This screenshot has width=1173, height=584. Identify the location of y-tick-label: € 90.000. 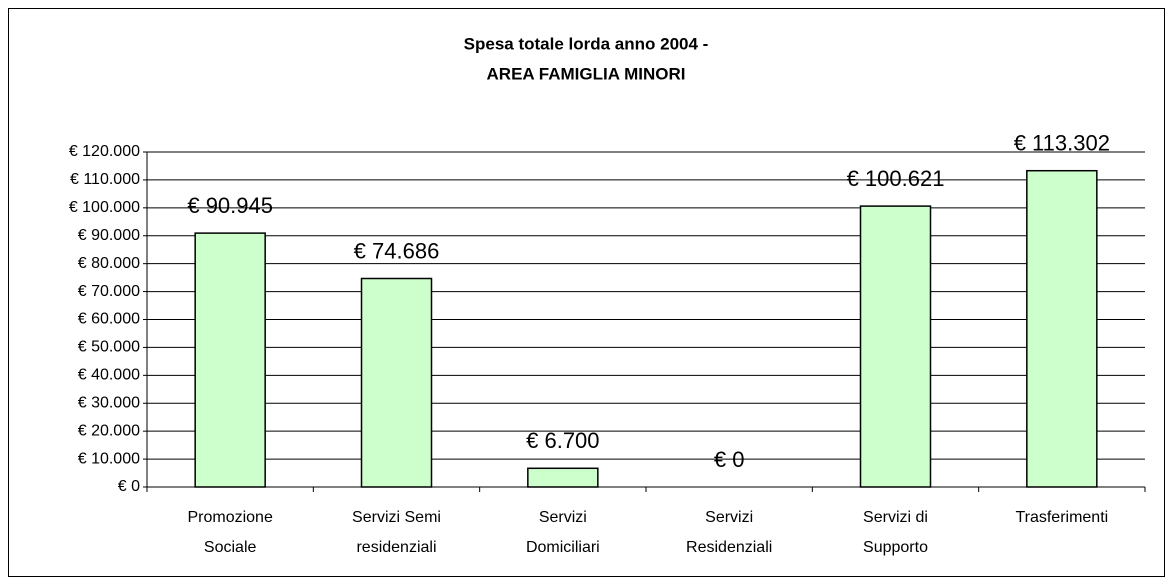
(109, 235).